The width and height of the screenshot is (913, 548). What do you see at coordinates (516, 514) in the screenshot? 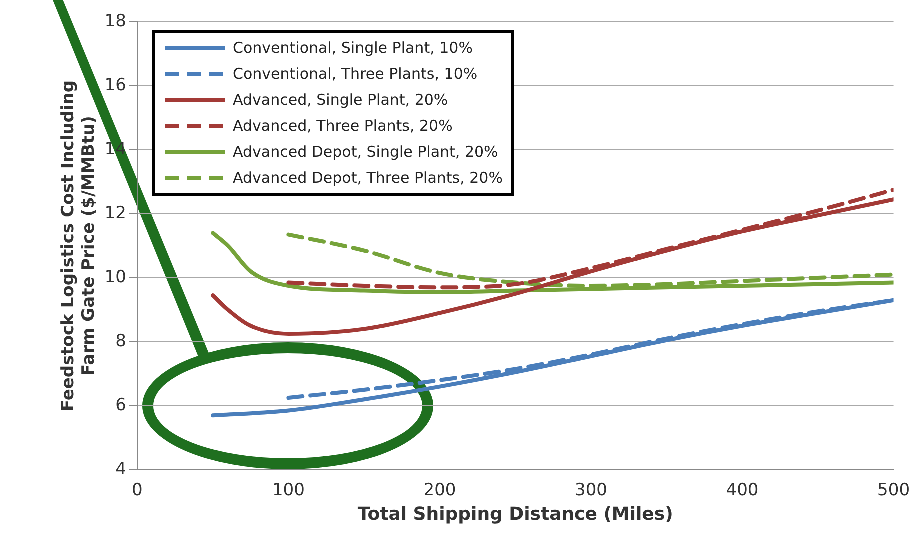
I see `x-axis-title: Total Shipping Distance (Miles)` at bounding box center [516, 514].